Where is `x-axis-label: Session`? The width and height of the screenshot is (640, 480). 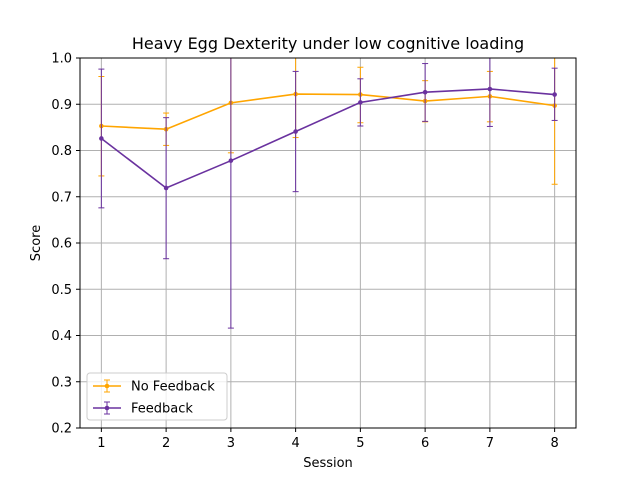 x-axis-label: Session is located at coordinates (328, 463).